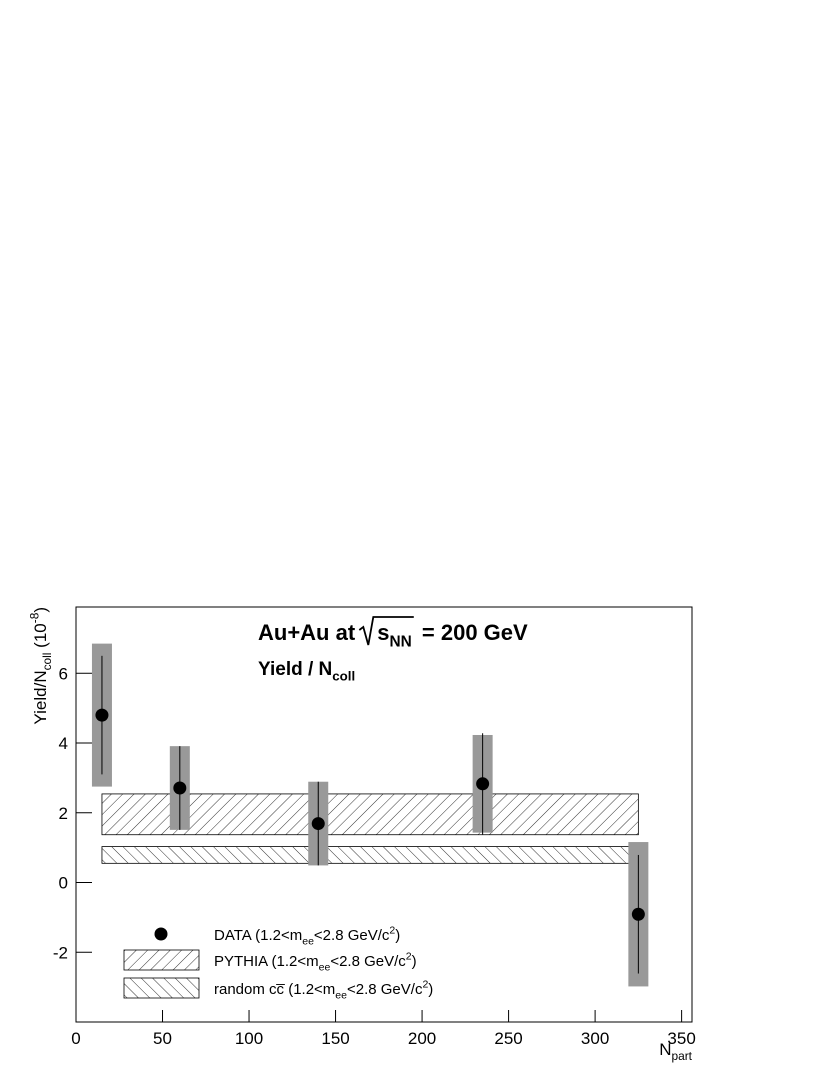  What do you see at coordinates (401, 642) in the screenshot?
I see `chart-title: NN` at bounding box center [401, 642].